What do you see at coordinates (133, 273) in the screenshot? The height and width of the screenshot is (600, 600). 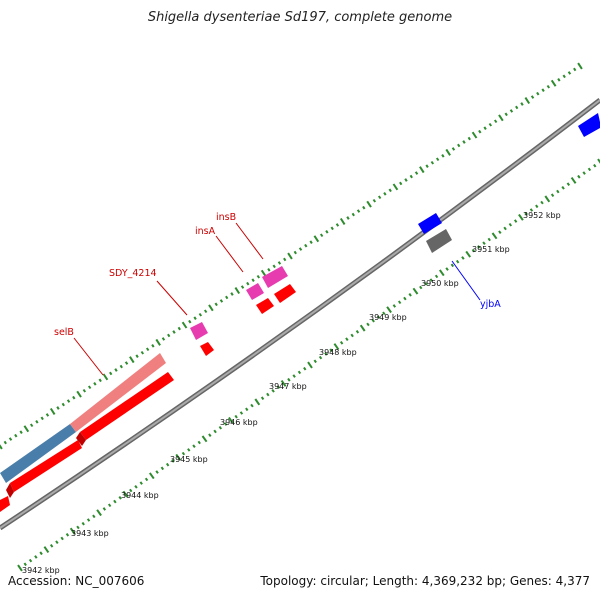 I see `label-sdy4214: SDY_4214` at bounding box center [133, 273].